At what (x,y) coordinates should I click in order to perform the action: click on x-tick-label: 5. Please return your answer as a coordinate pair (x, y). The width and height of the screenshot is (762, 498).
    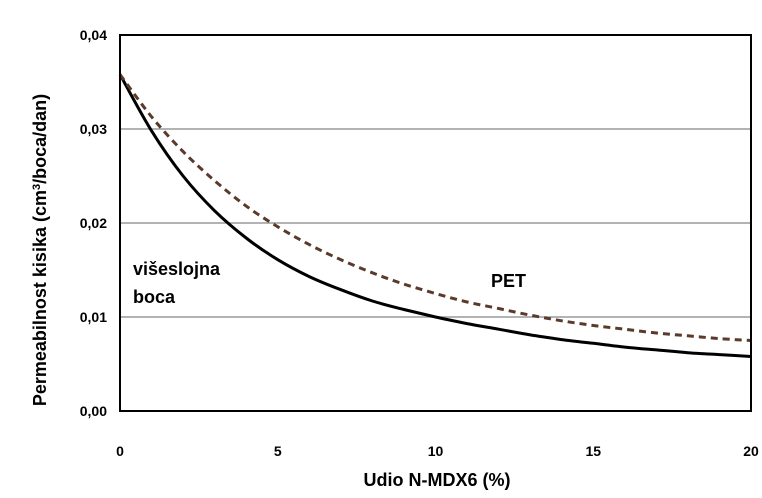
    Looking at the image, I should click on (278, 451).